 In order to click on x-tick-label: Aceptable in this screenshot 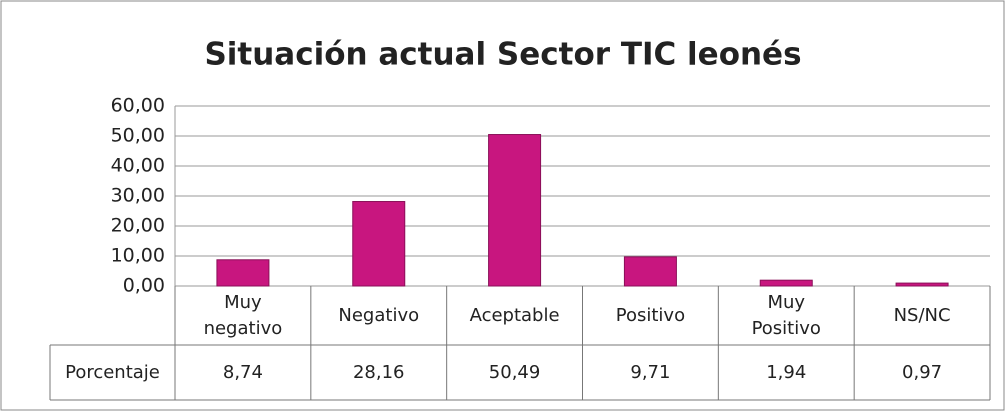, I will do `click(514, 315)`.